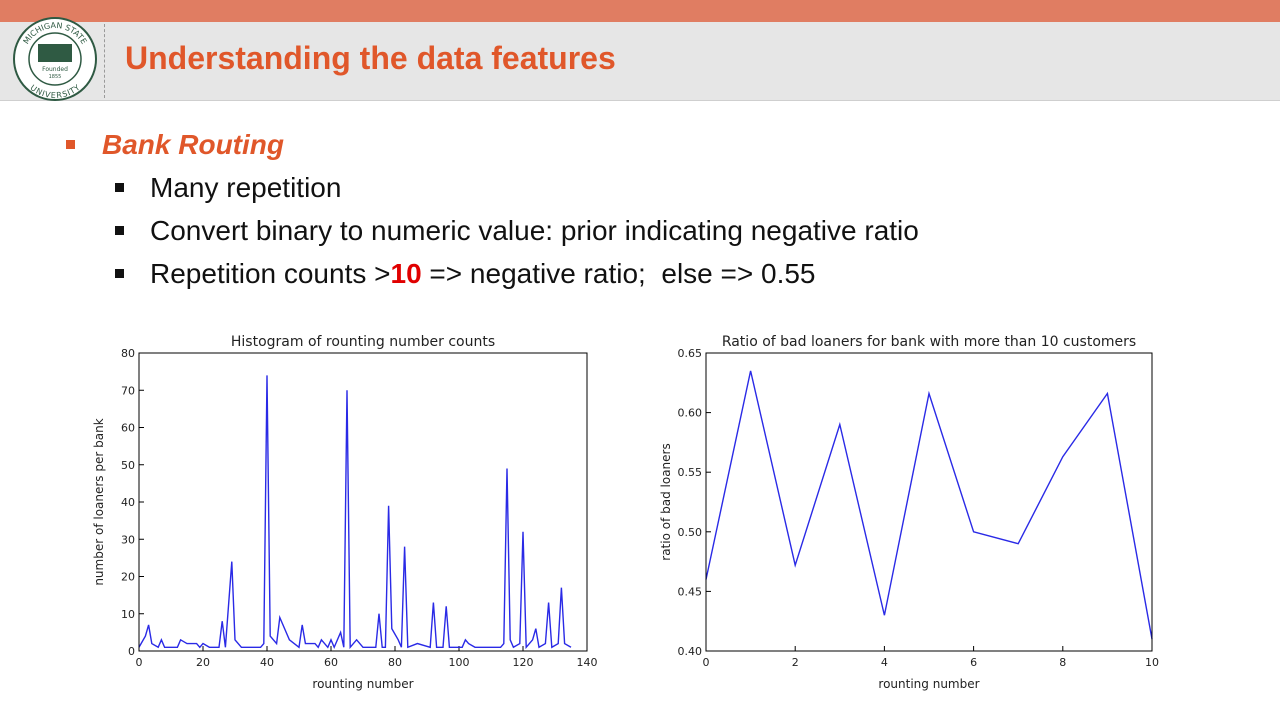 This screenshot has width=1280, height=720. Describe the element at coordinates (690, 472) in the screenshot. I see `y-tick-label: 0.55` at that location.